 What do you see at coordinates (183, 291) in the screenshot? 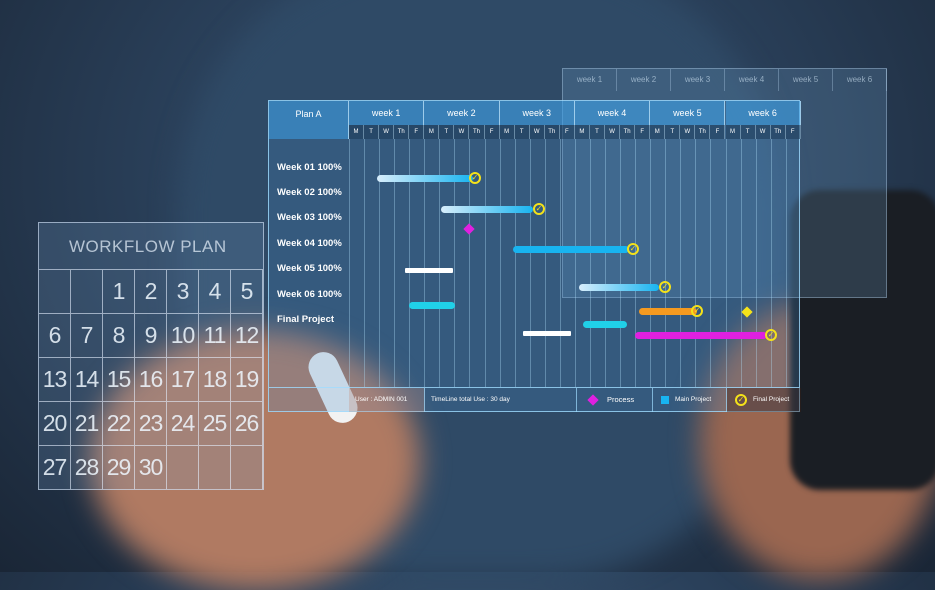
I see `calendar-day: 3` at bounding box center [183, 291].